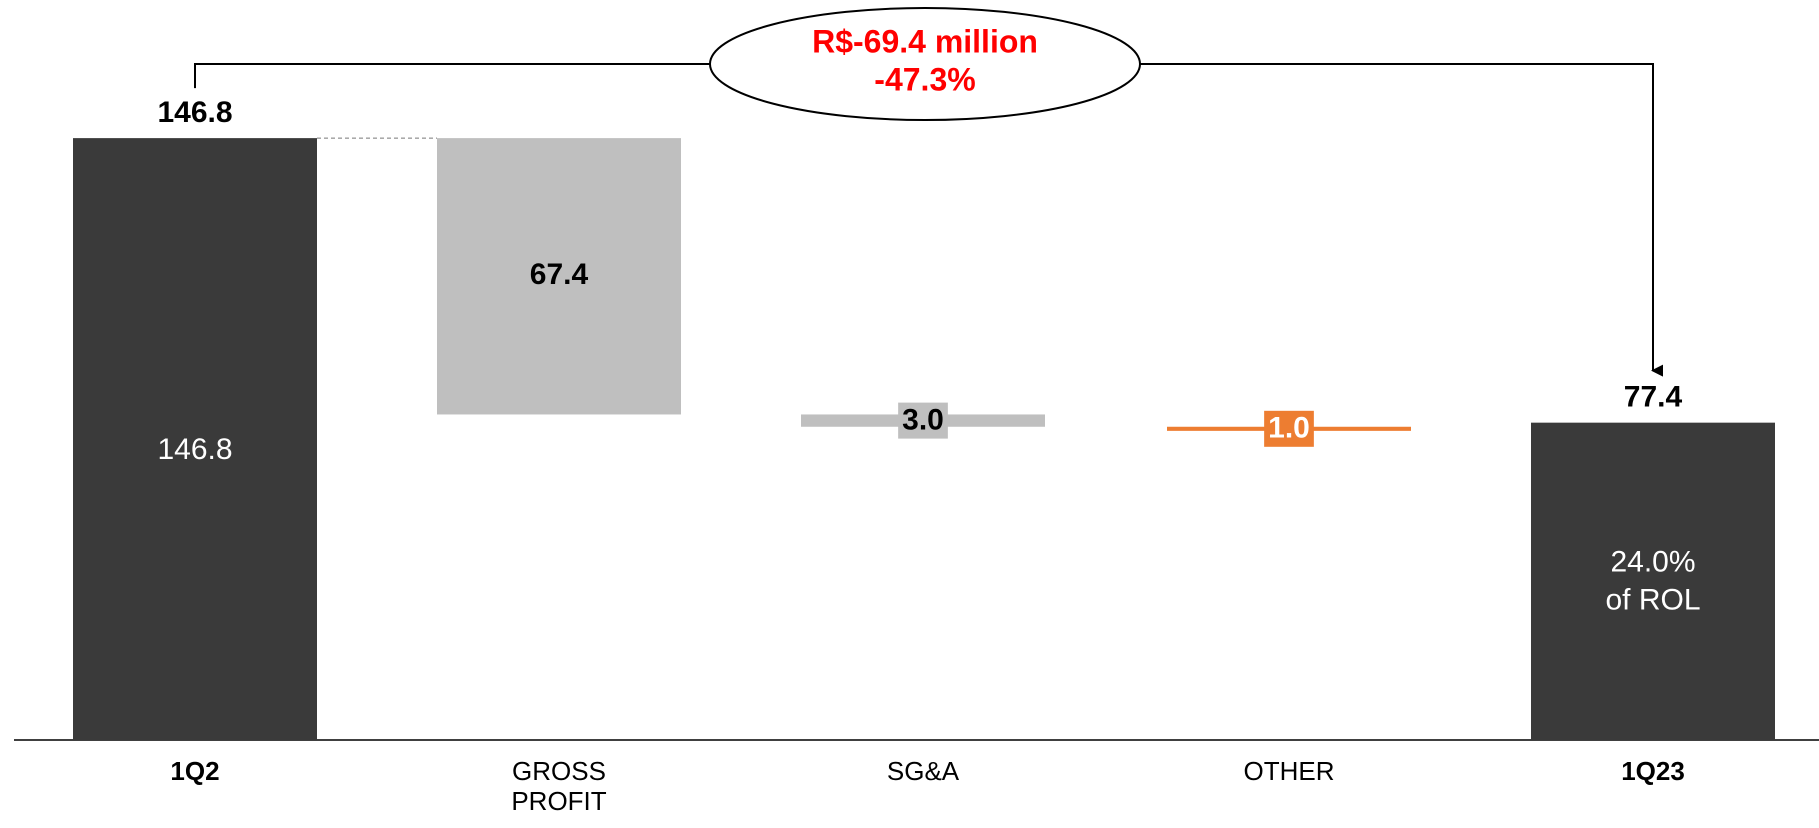 Image resolution: width=1819 pixels, height=828 pixels. What do you see at coordinates (194, 112) in the screenshot?
I see `total-label: 146.8` at bounding box center [194, 112].